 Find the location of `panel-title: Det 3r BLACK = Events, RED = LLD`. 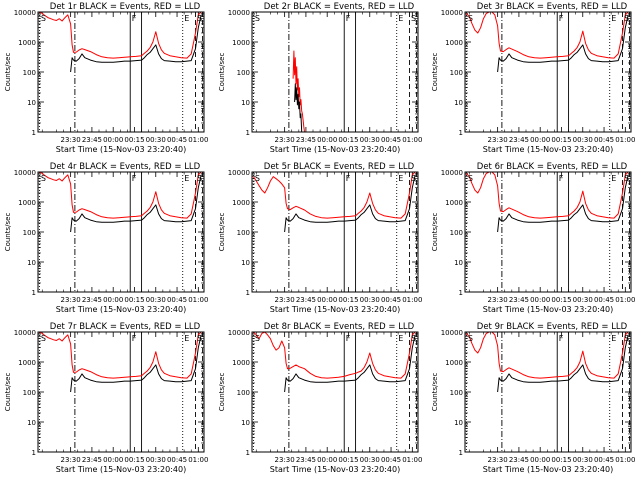

panel-title: Det 3r BLACK = Events, RED = LLD is located at coordinates (552, 7).